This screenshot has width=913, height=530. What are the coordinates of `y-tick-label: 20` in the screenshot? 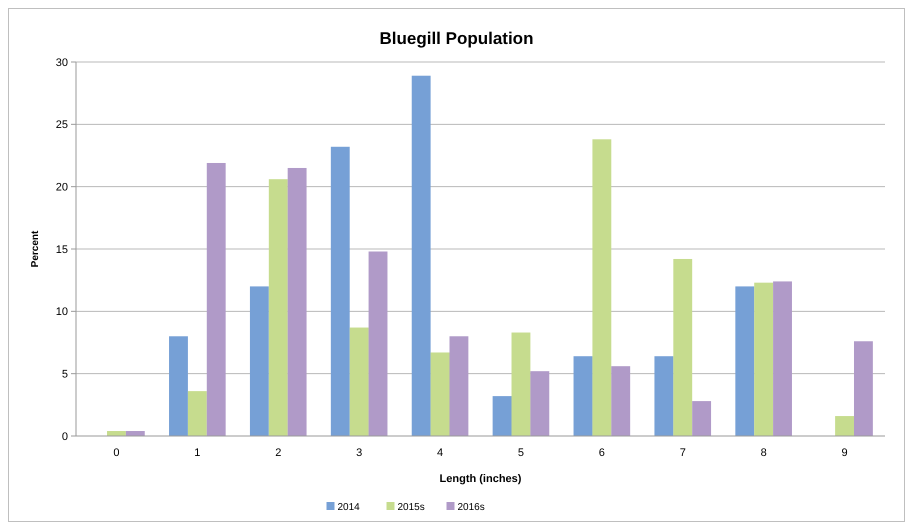 It's located at (62, 188).